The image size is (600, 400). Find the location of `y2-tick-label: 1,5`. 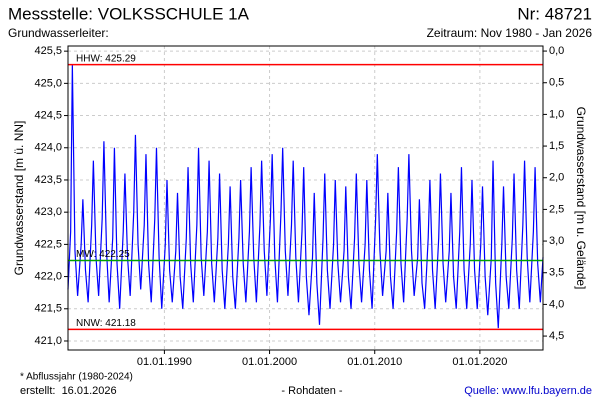

y2-tick-label: 1,5 is located at coordinates (556, 146).